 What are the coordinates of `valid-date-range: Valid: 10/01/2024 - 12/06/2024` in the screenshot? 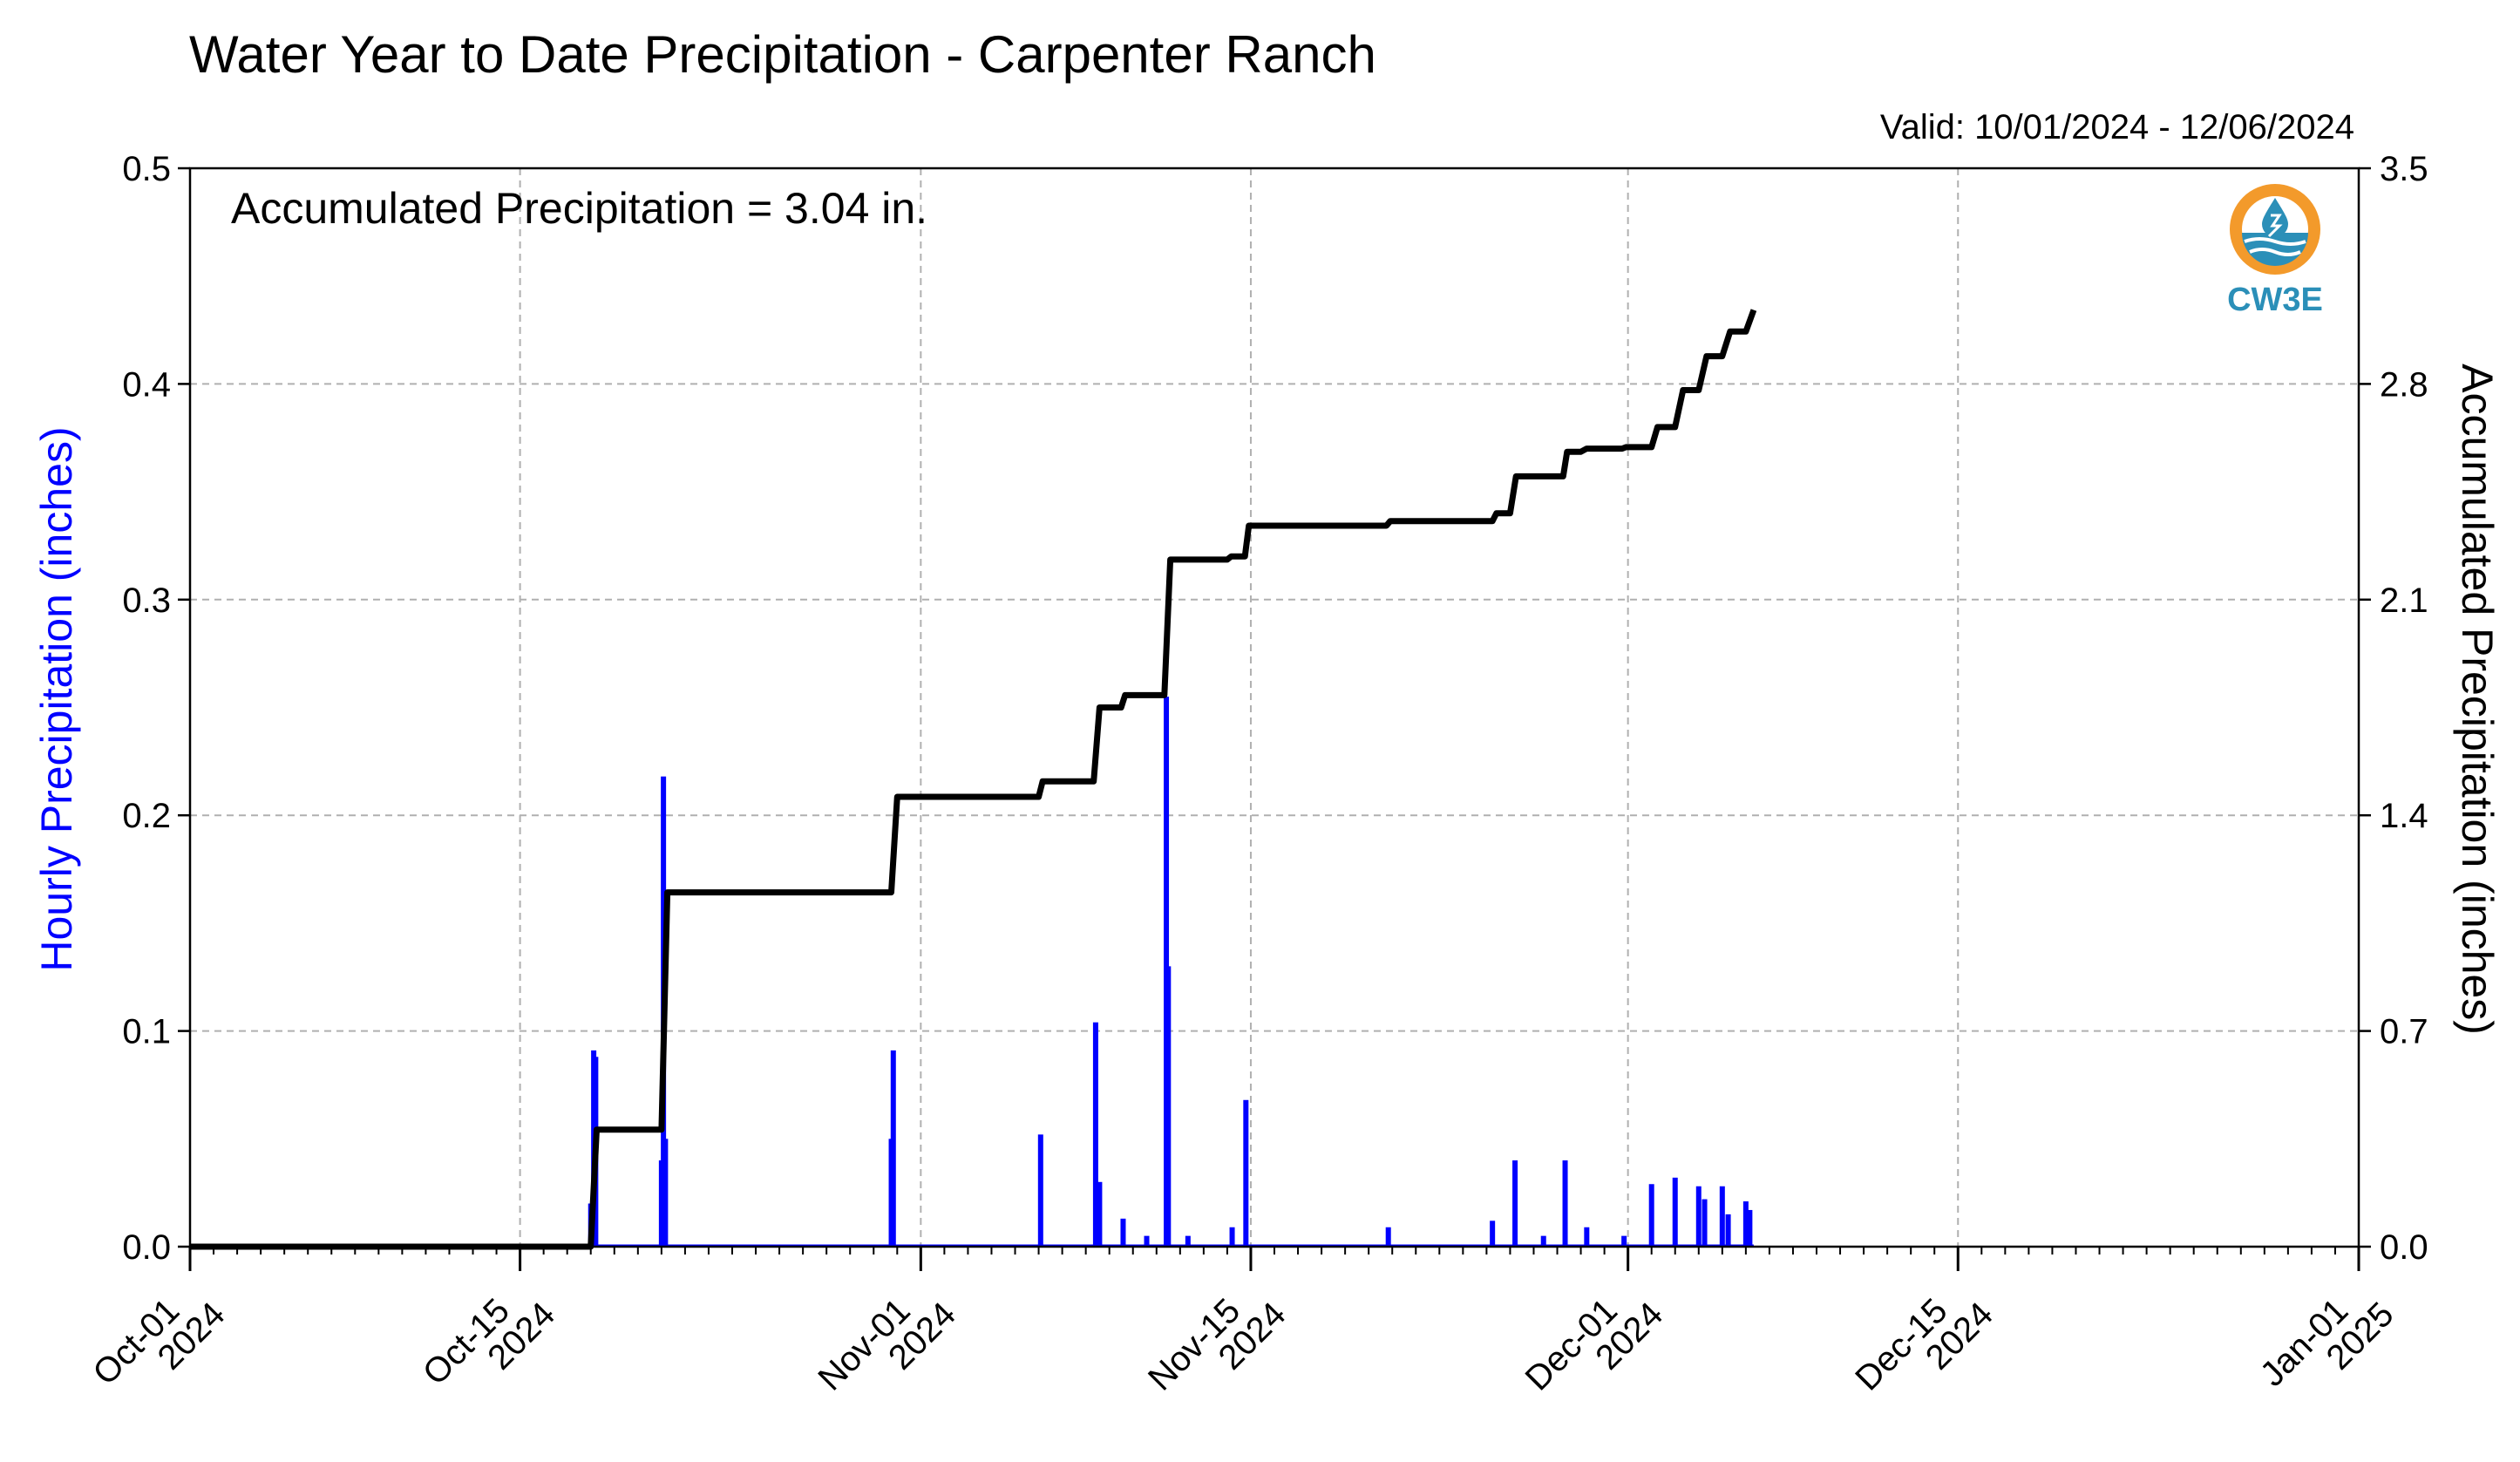 It's located at (2116, 127).